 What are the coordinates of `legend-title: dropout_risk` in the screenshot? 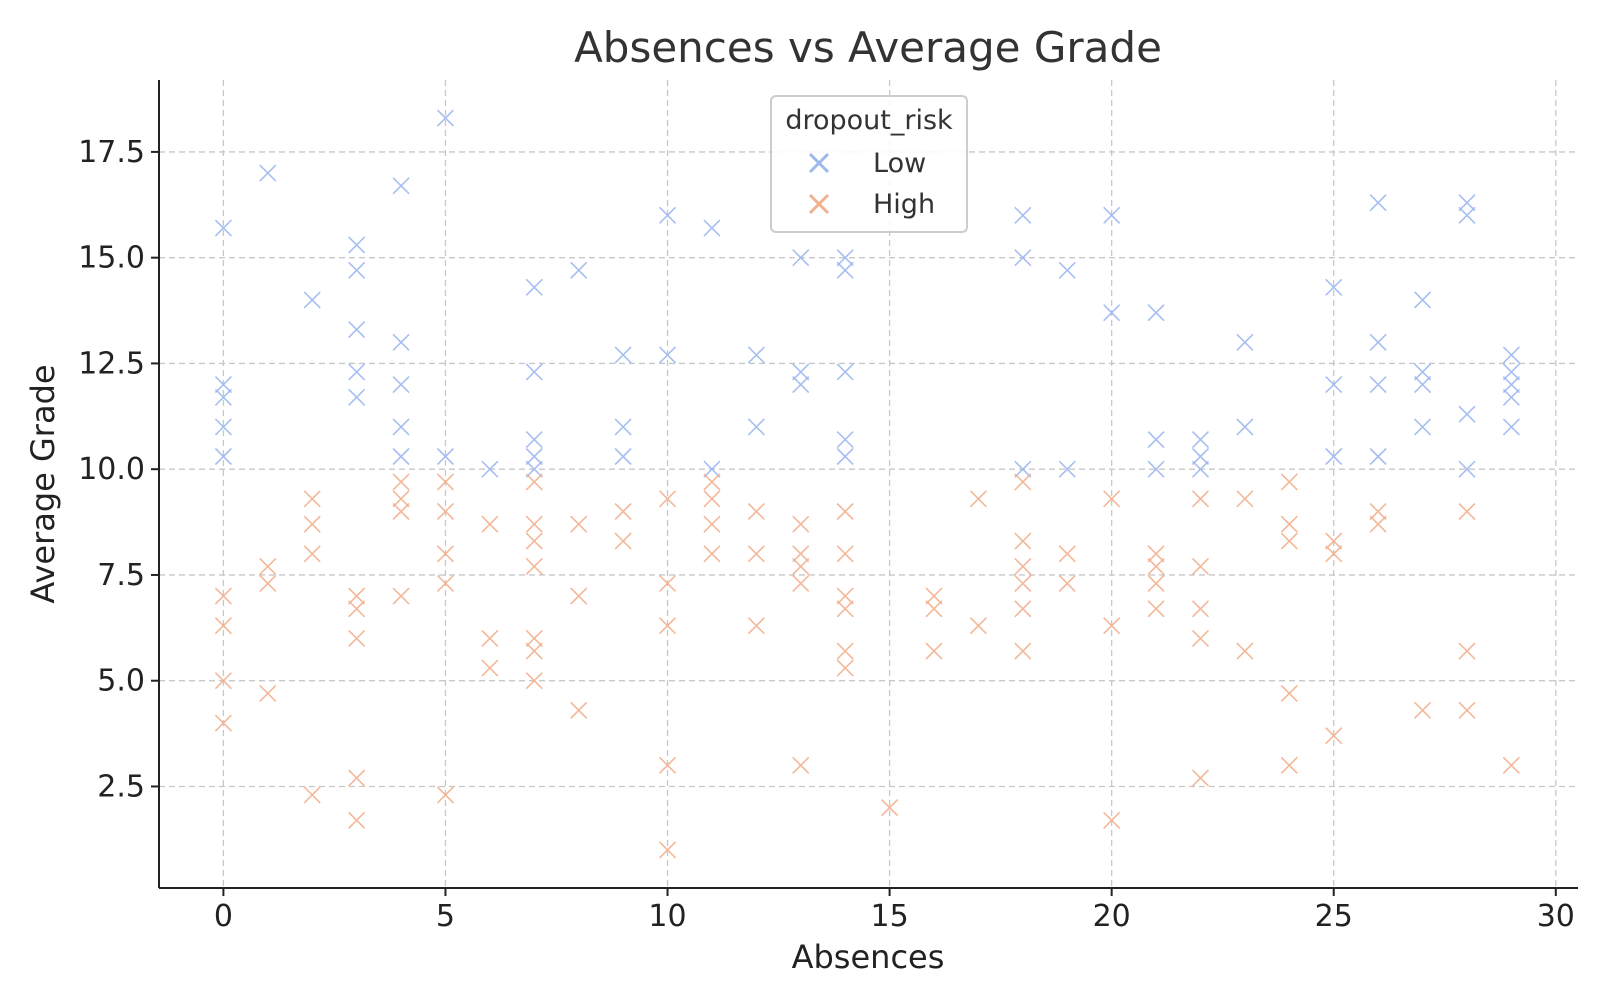 It's located at (869, 120).